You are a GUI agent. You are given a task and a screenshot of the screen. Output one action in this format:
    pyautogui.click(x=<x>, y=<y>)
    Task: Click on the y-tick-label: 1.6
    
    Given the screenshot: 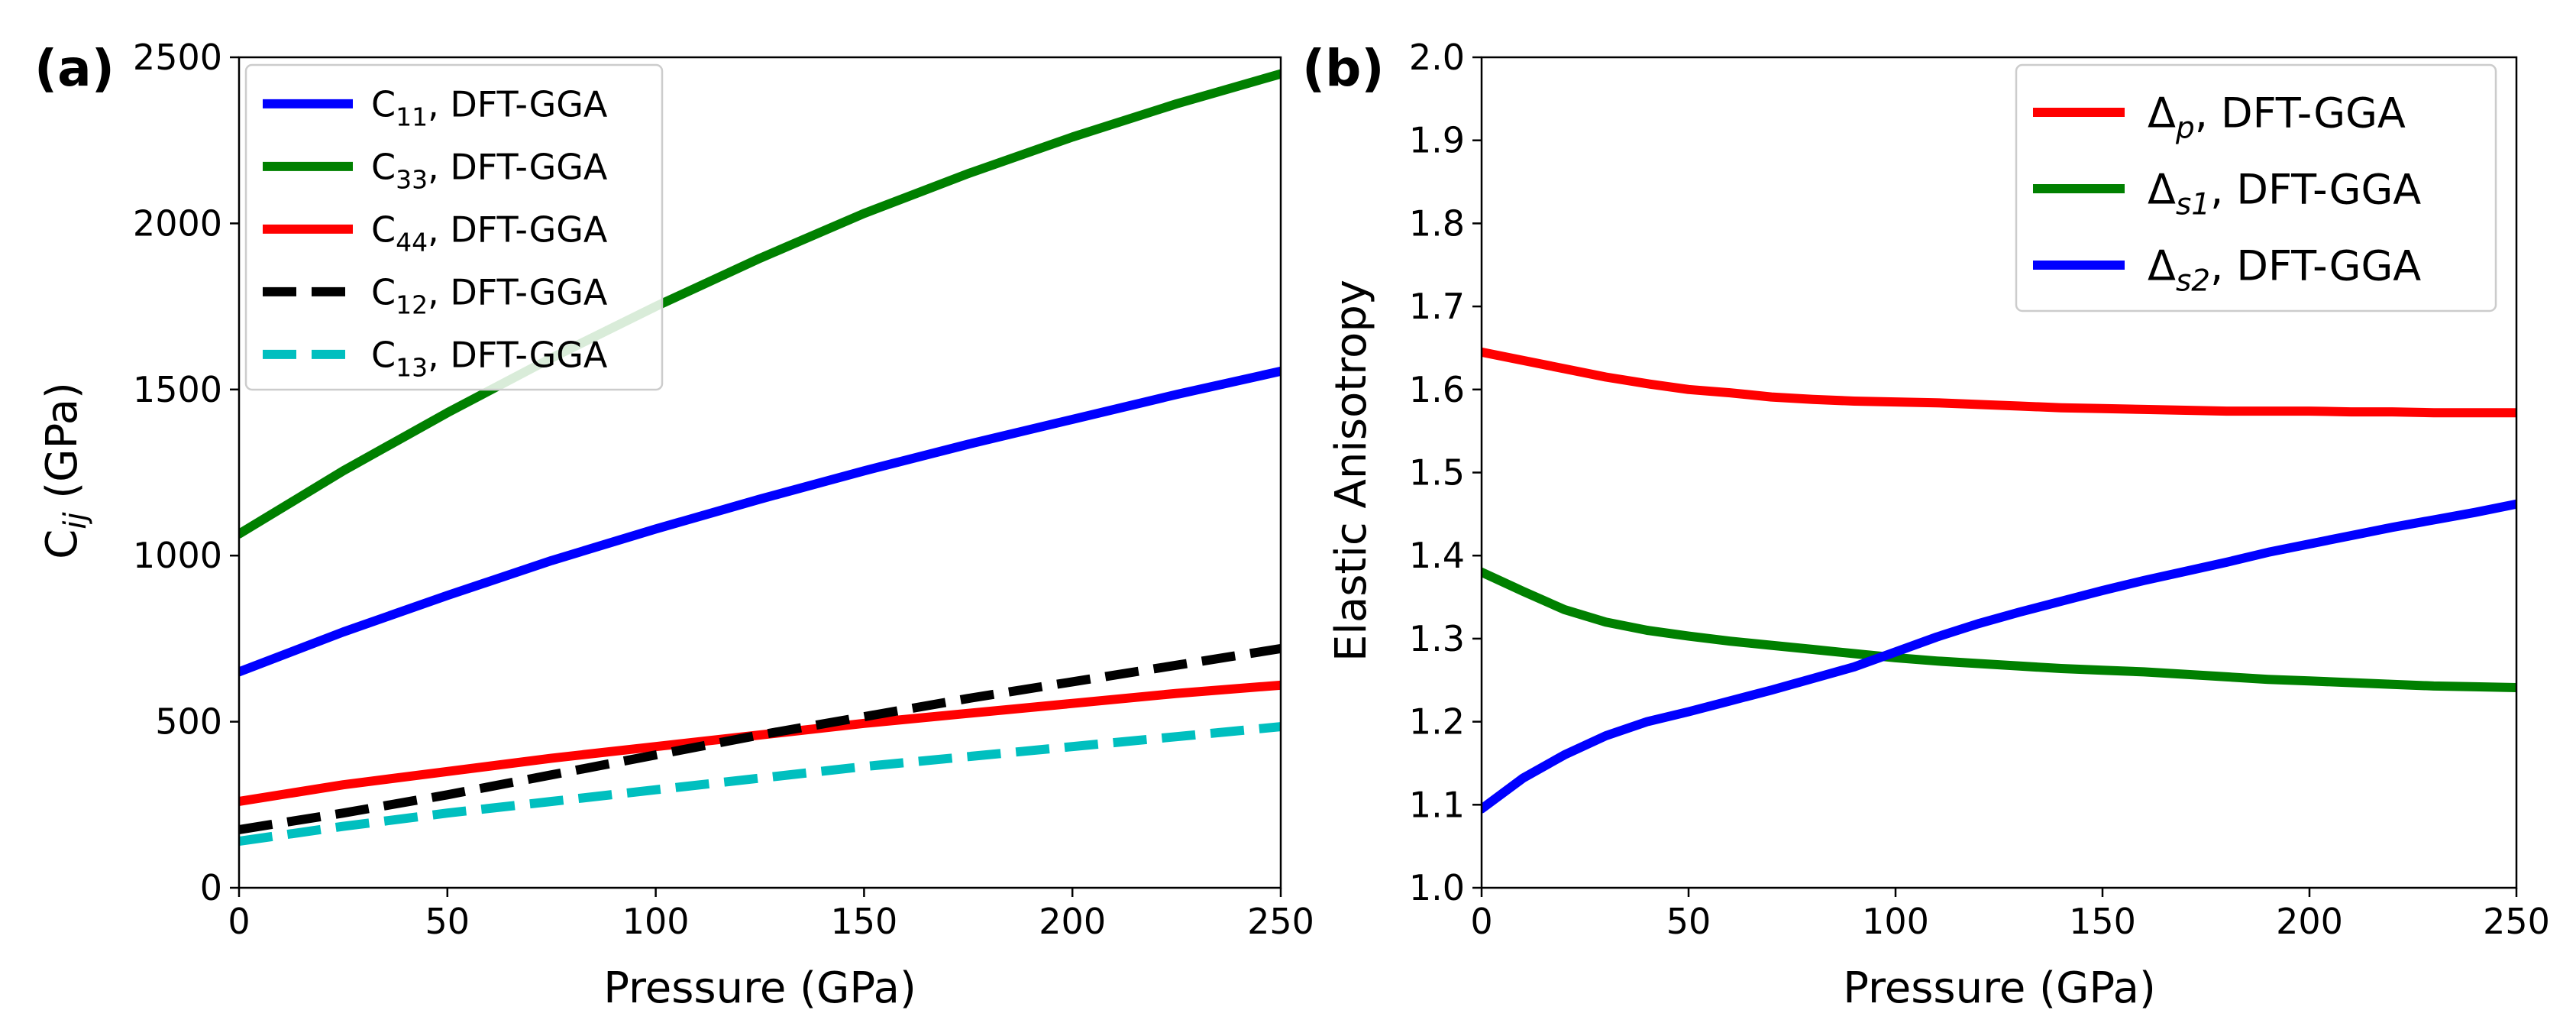 What is the action you would take?
    pyautogui.click(x=1437, y=389)
    